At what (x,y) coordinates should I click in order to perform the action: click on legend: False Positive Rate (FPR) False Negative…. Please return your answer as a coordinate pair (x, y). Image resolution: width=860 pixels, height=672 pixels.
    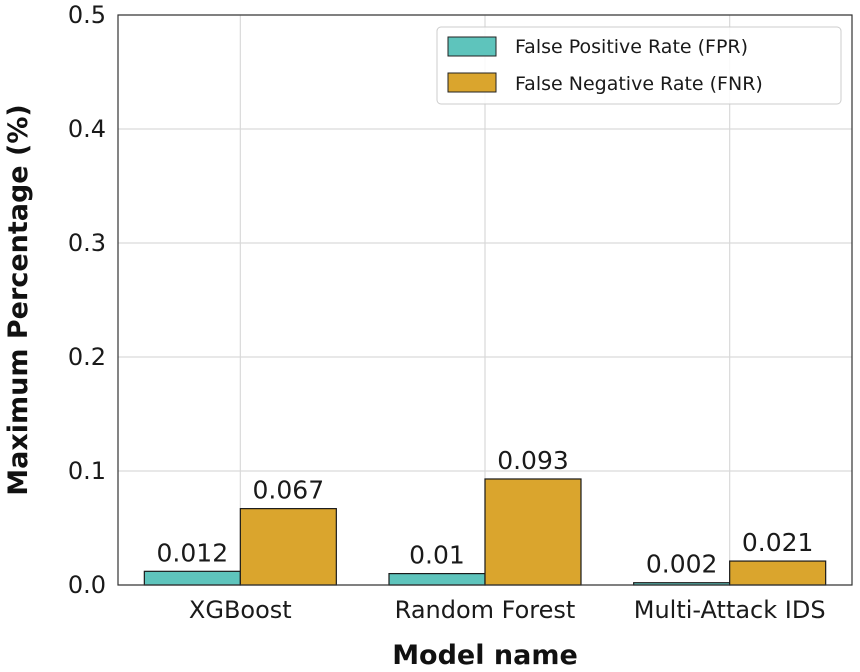
    Looking at the image, I should click on (639, 65).